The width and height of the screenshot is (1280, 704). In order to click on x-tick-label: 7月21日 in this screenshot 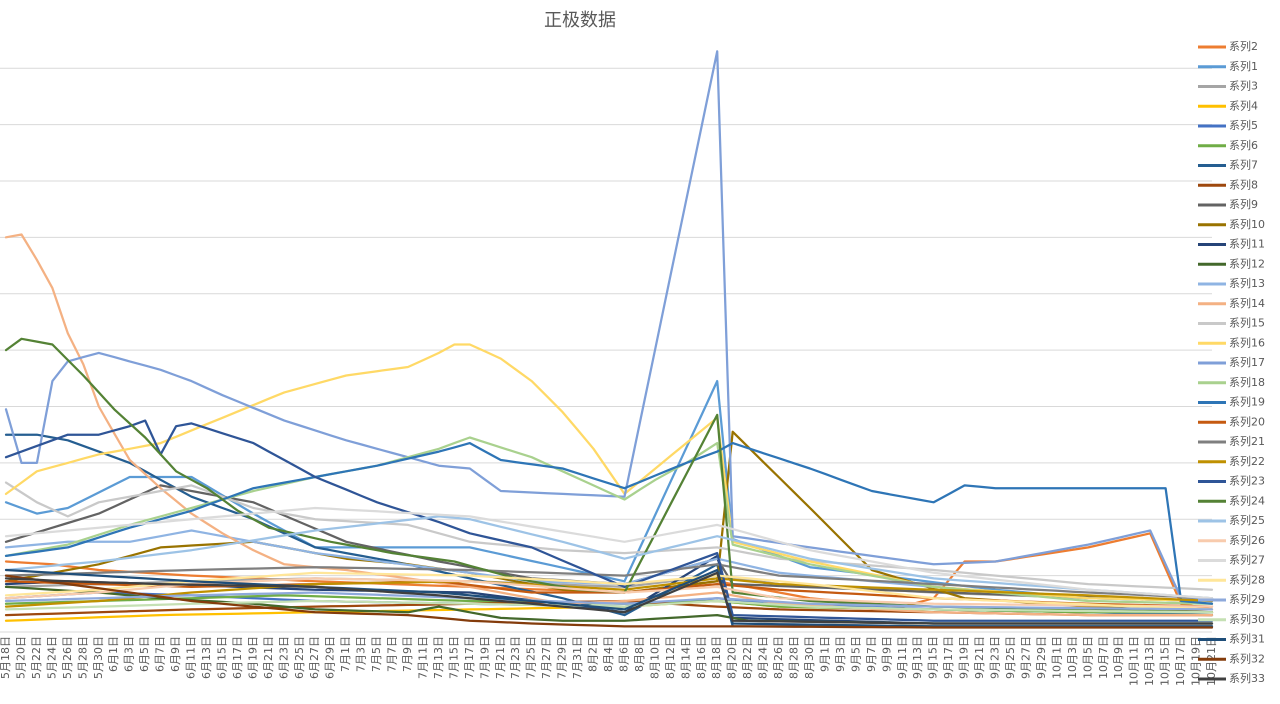, I will do `click(500, 657)`.